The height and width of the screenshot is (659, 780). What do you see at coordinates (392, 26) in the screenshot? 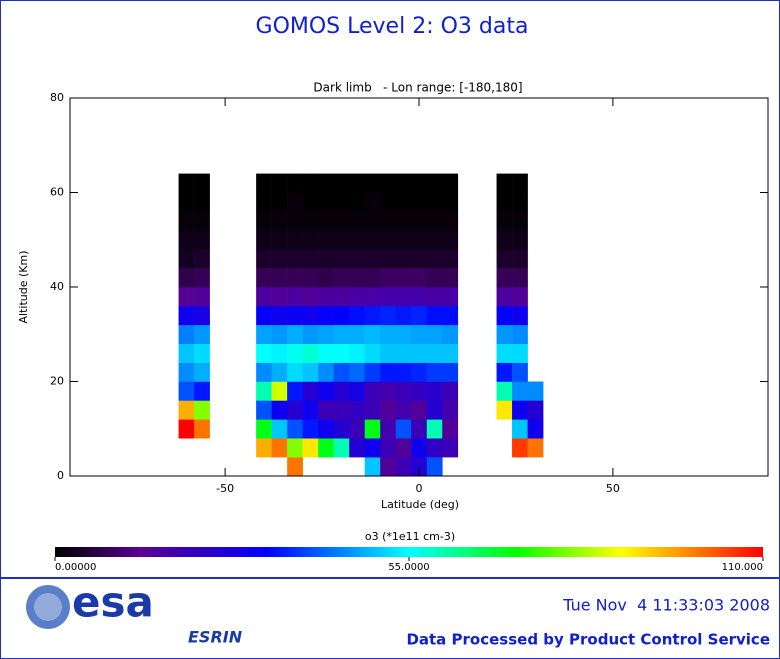
I see `chart-title: GOMOS Level 2: O3 data` at bounding box center [392, 26].